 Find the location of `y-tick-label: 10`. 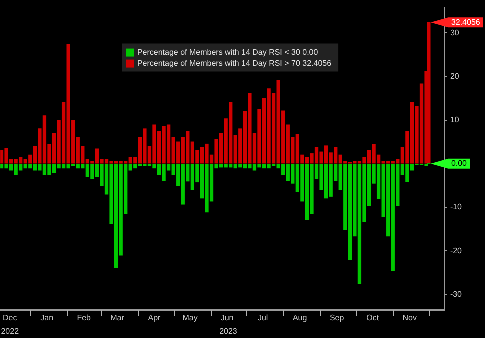

y-tick-label: 10 is located at coordinates (455, 119).